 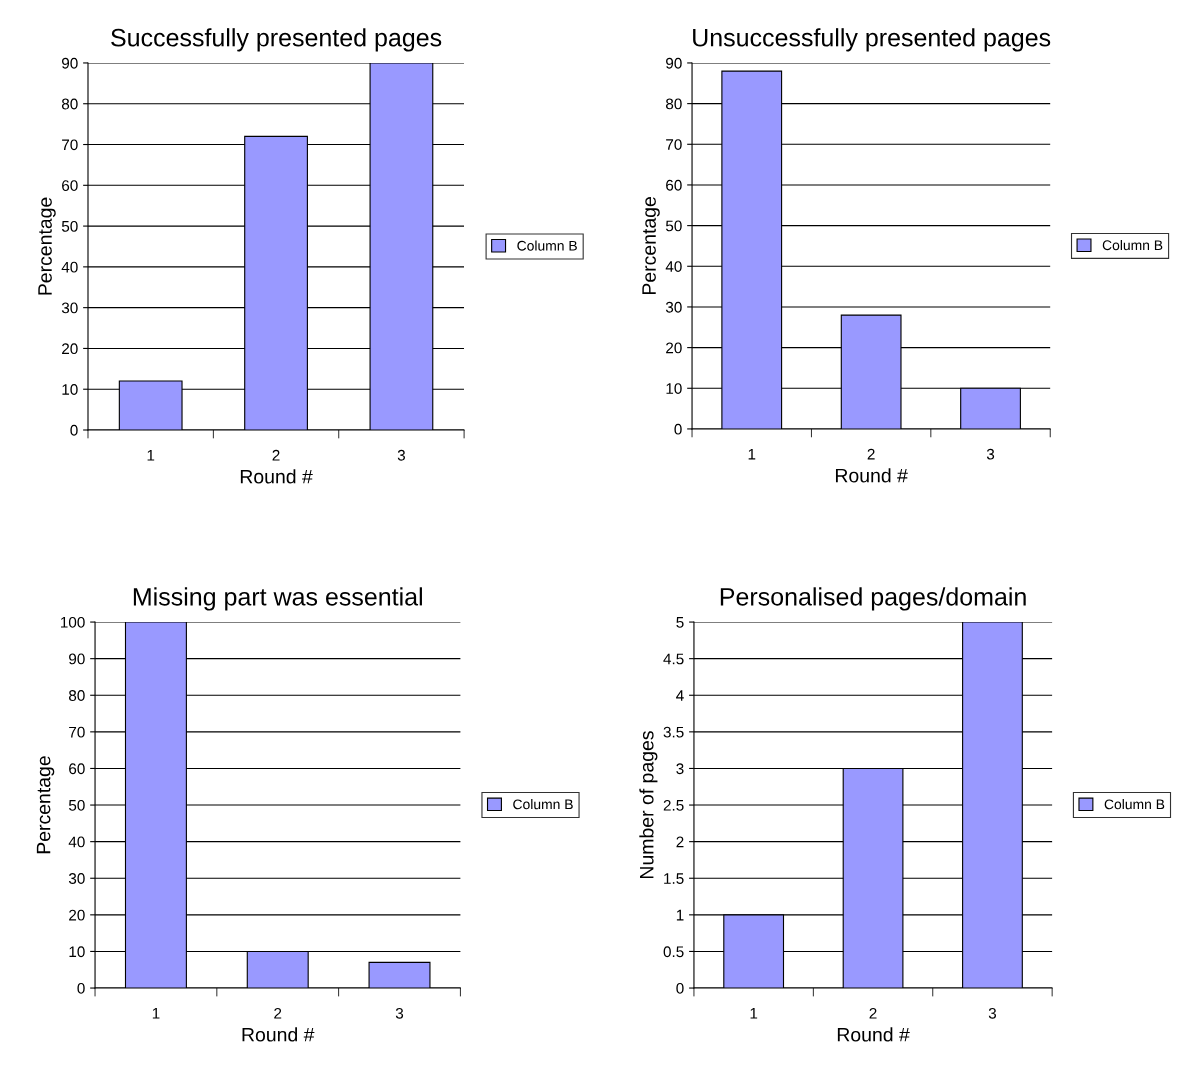 What do you see at coordinates (276, 40) in the screenshot?
I see `chart-title: Successfully presented pages` at bounding box center [276, 40].